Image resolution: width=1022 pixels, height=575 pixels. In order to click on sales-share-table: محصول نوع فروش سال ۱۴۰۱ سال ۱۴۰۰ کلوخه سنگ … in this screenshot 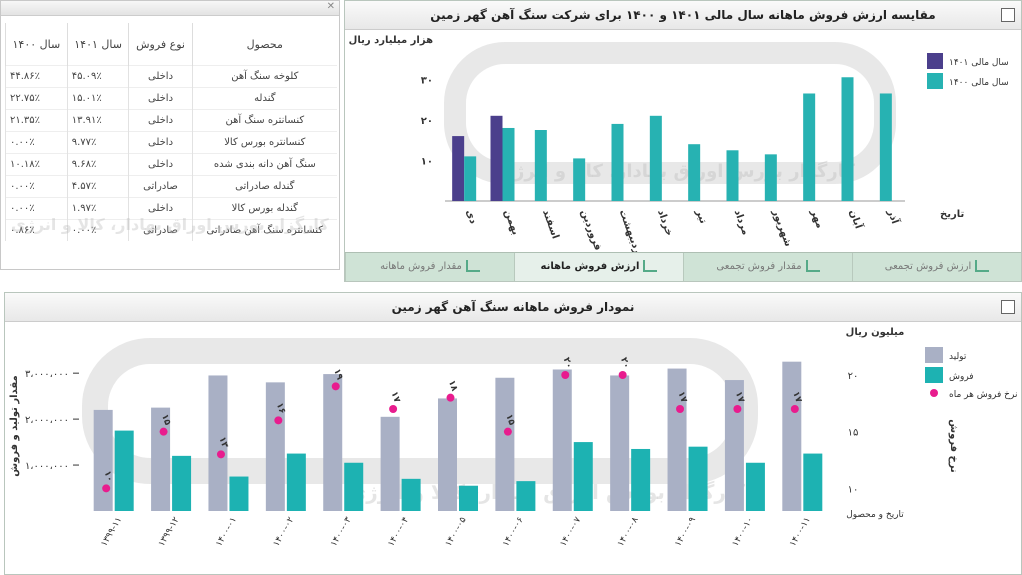, I will do `click(171, 132)`.